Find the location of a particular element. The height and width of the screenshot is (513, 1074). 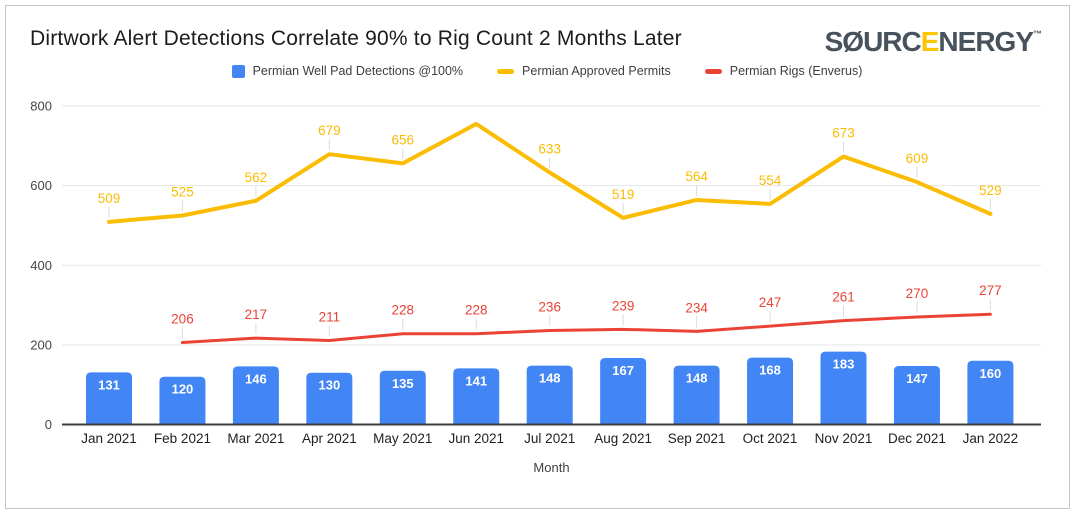

bar-label: 146 is located at coordinates (256, 378).